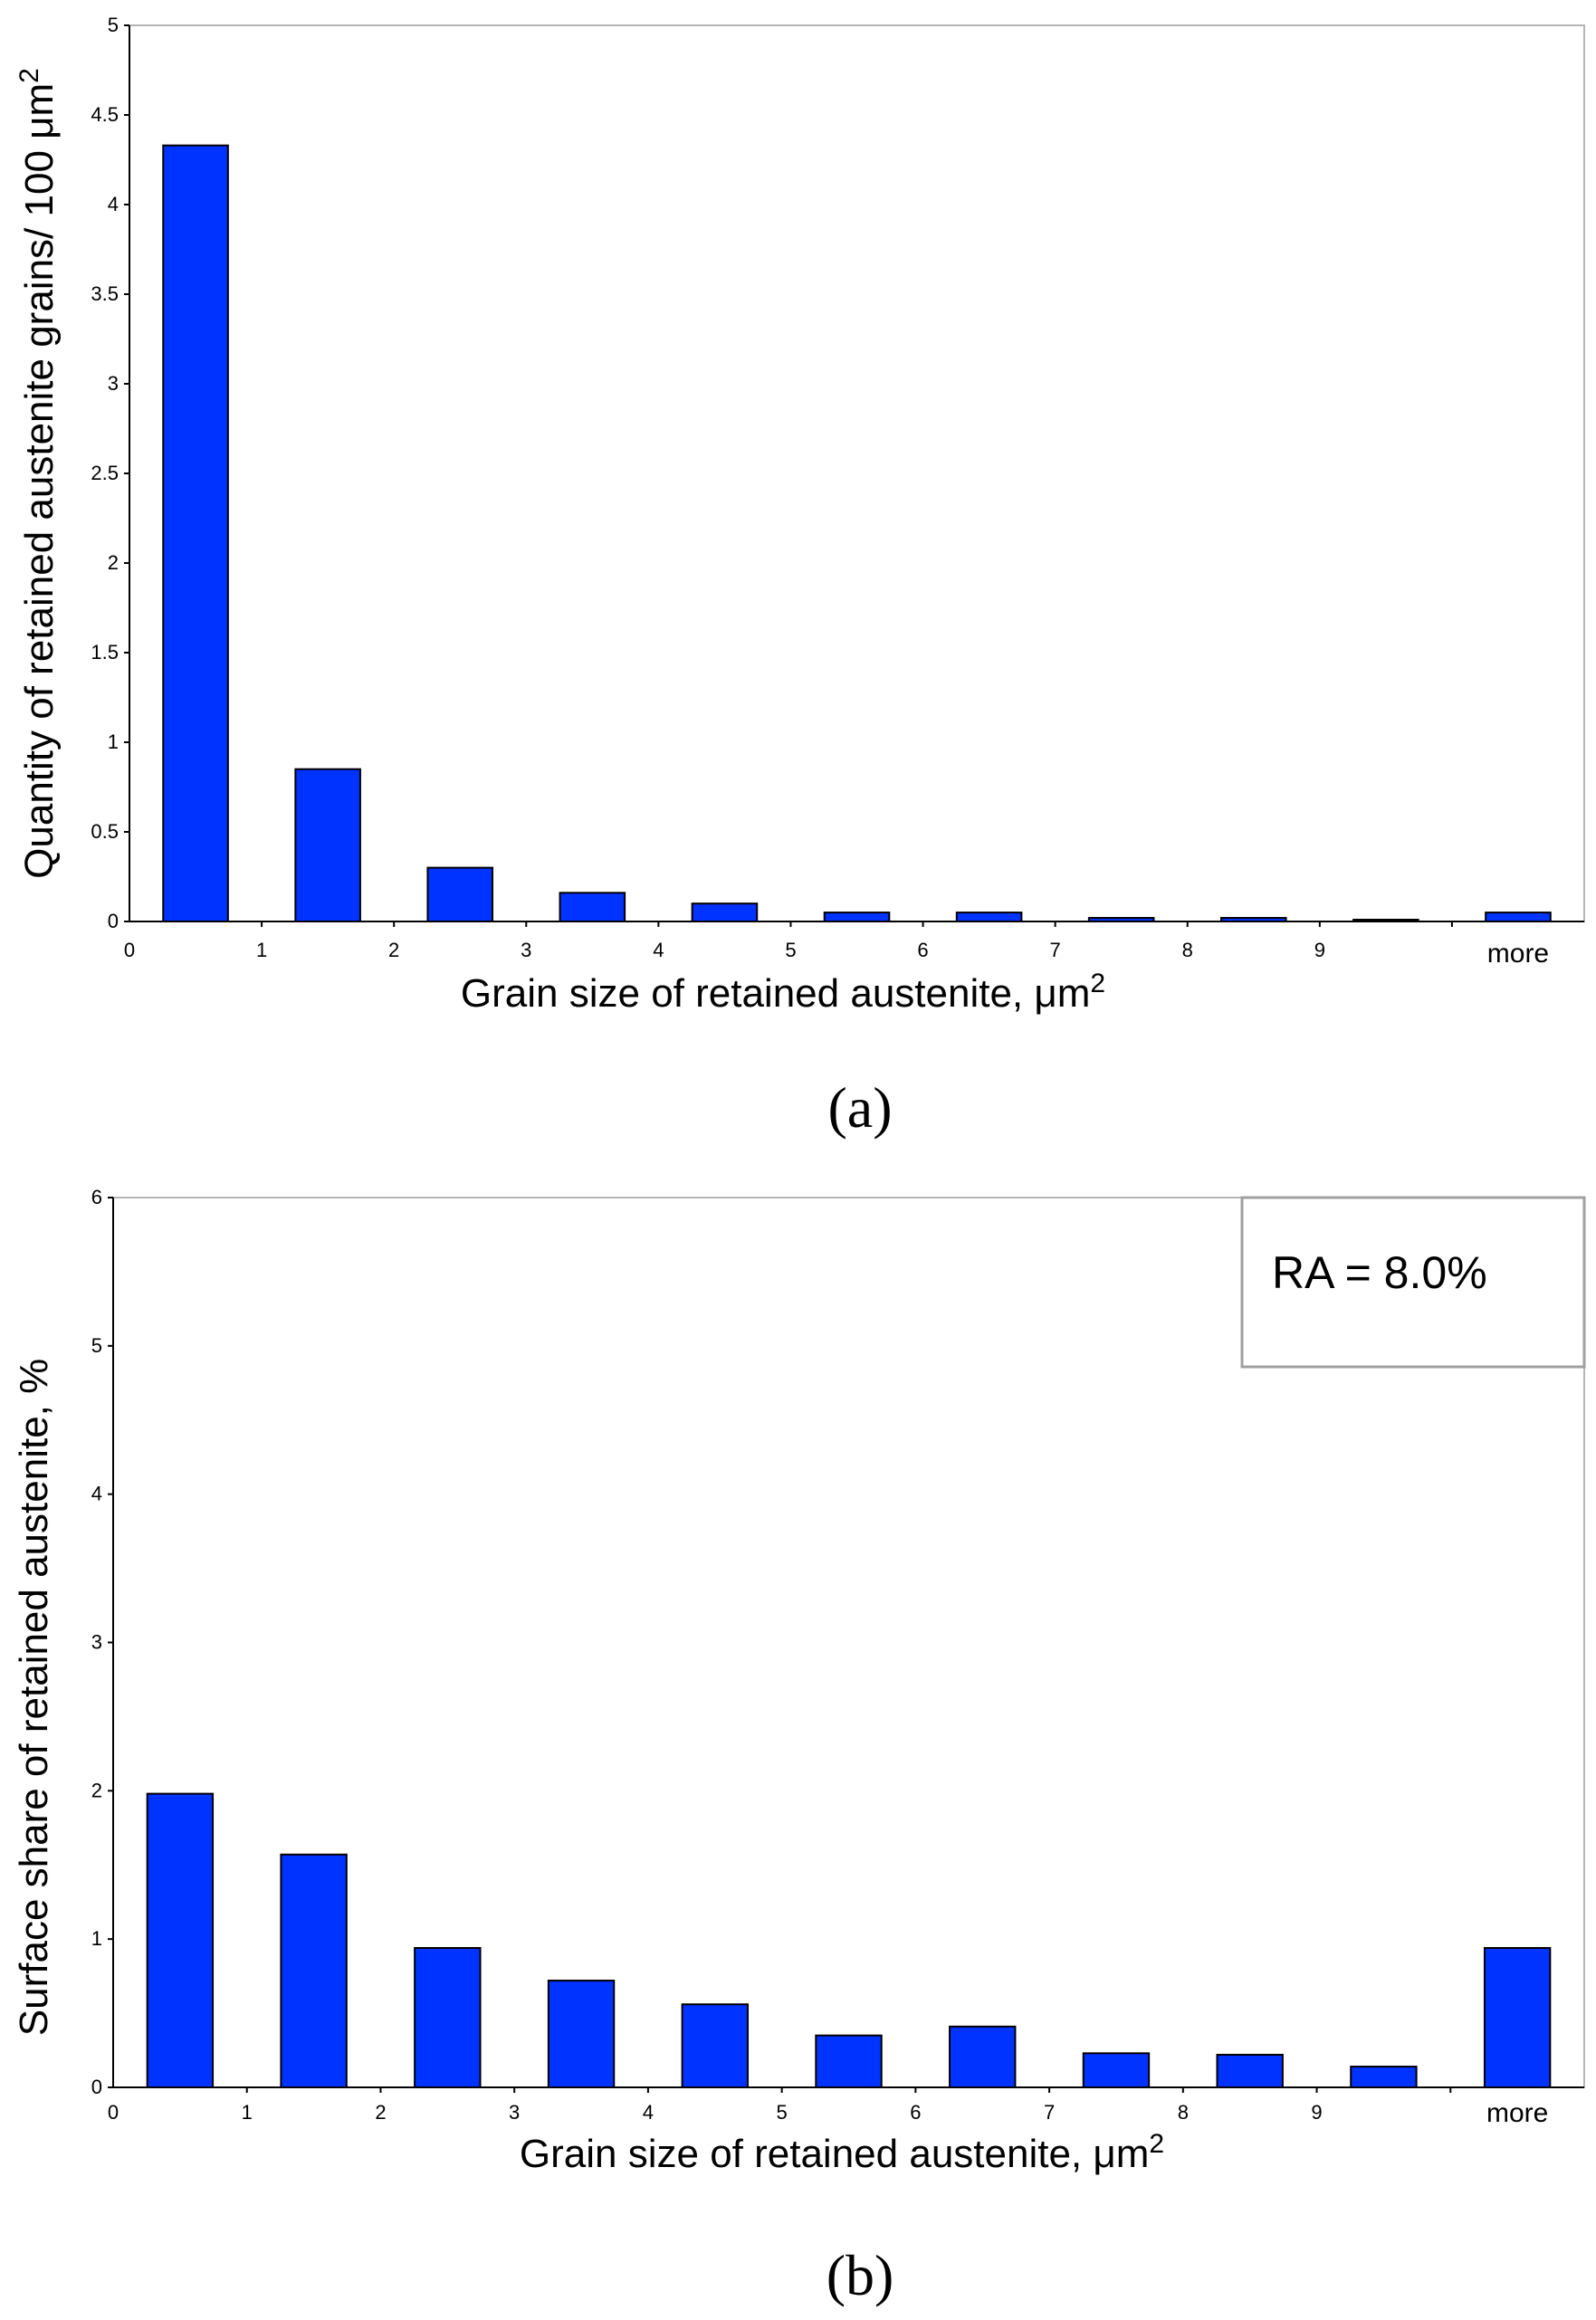 The image size is (1596, 2320). Describe the element at coordinates (96, 1197) in the screenshot. I see `chart-b-y-tick-label: 6` at that location.